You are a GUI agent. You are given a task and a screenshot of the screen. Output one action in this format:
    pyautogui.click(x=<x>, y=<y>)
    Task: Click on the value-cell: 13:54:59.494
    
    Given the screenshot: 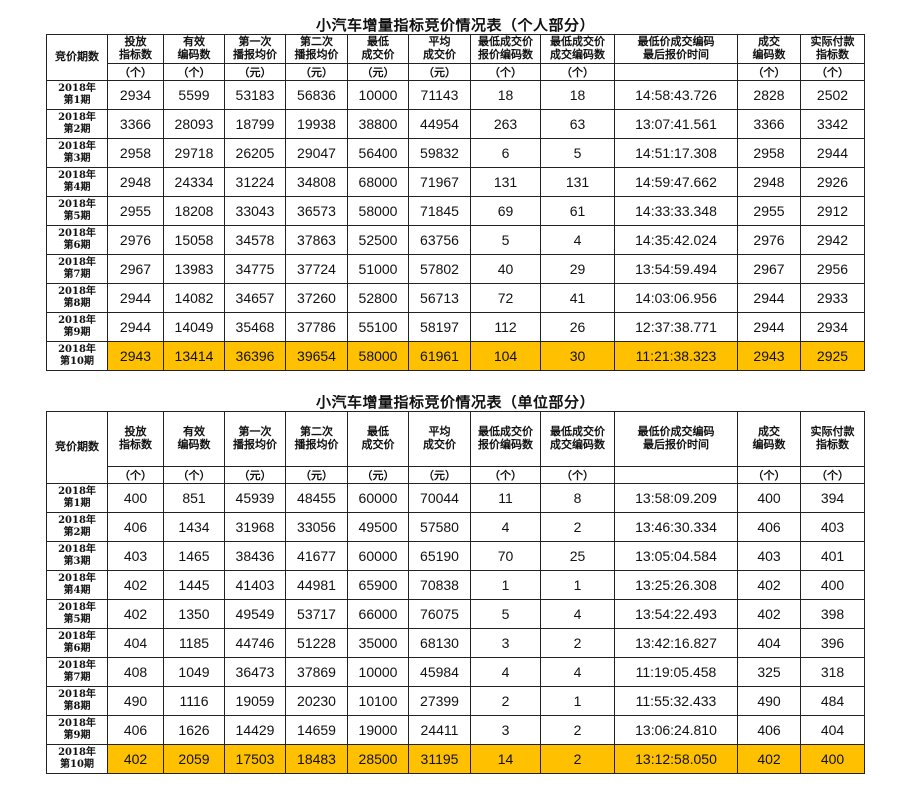 What is the action you would take?
    pyautogui.click(x=676, y=269)
    